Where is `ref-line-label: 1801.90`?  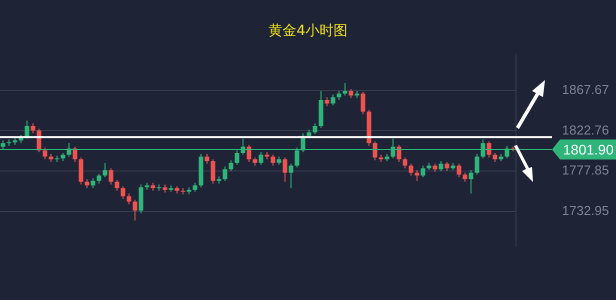 ref-line-label: 1801.90 is located at coordinates (588, 149).